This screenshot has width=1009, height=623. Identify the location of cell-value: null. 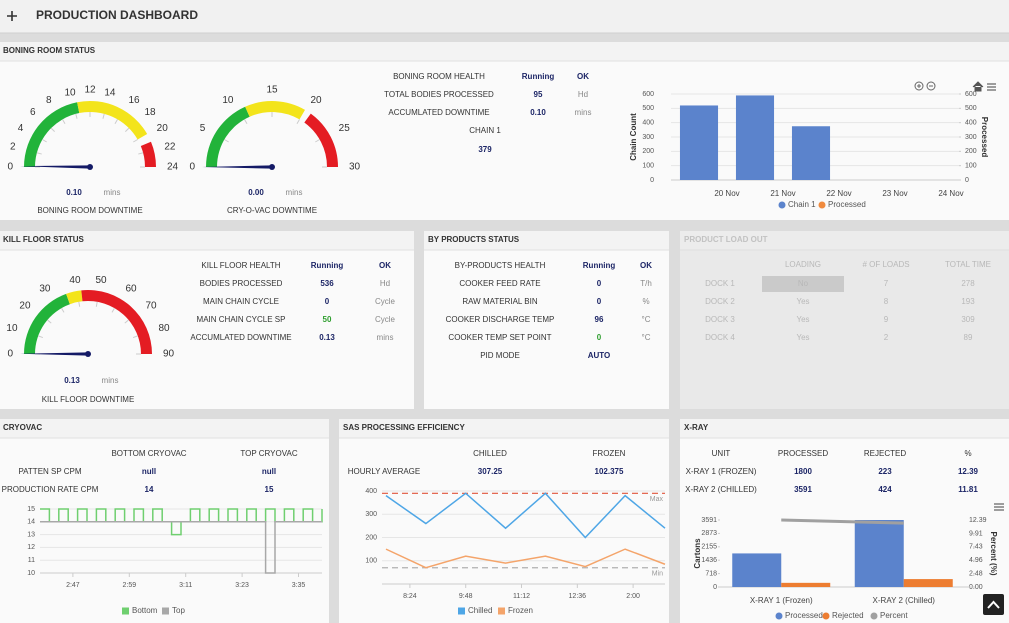
(149, 471).